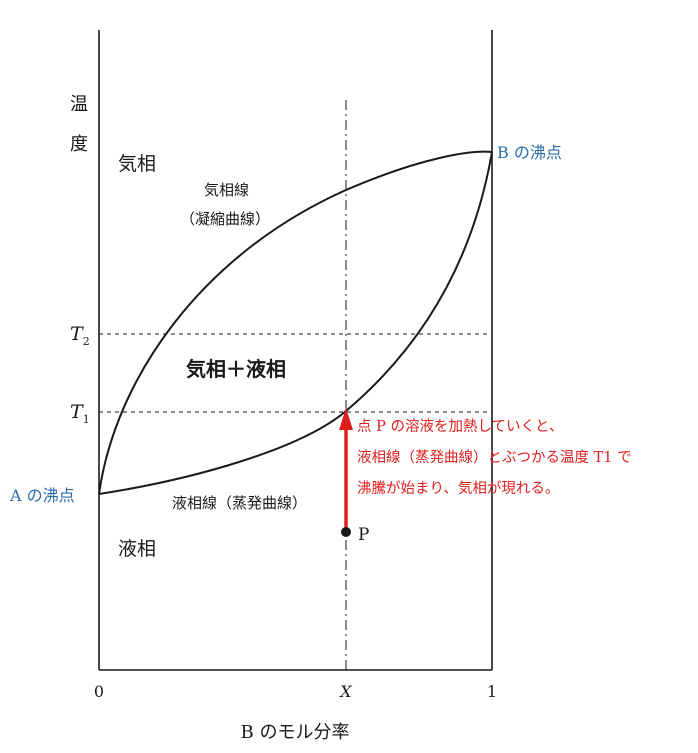 The height and width of the screenshot is (753, 698). I want to click on annotation-line-3: 沸騰が始まり、気相が現れる。, so click(458, 488).